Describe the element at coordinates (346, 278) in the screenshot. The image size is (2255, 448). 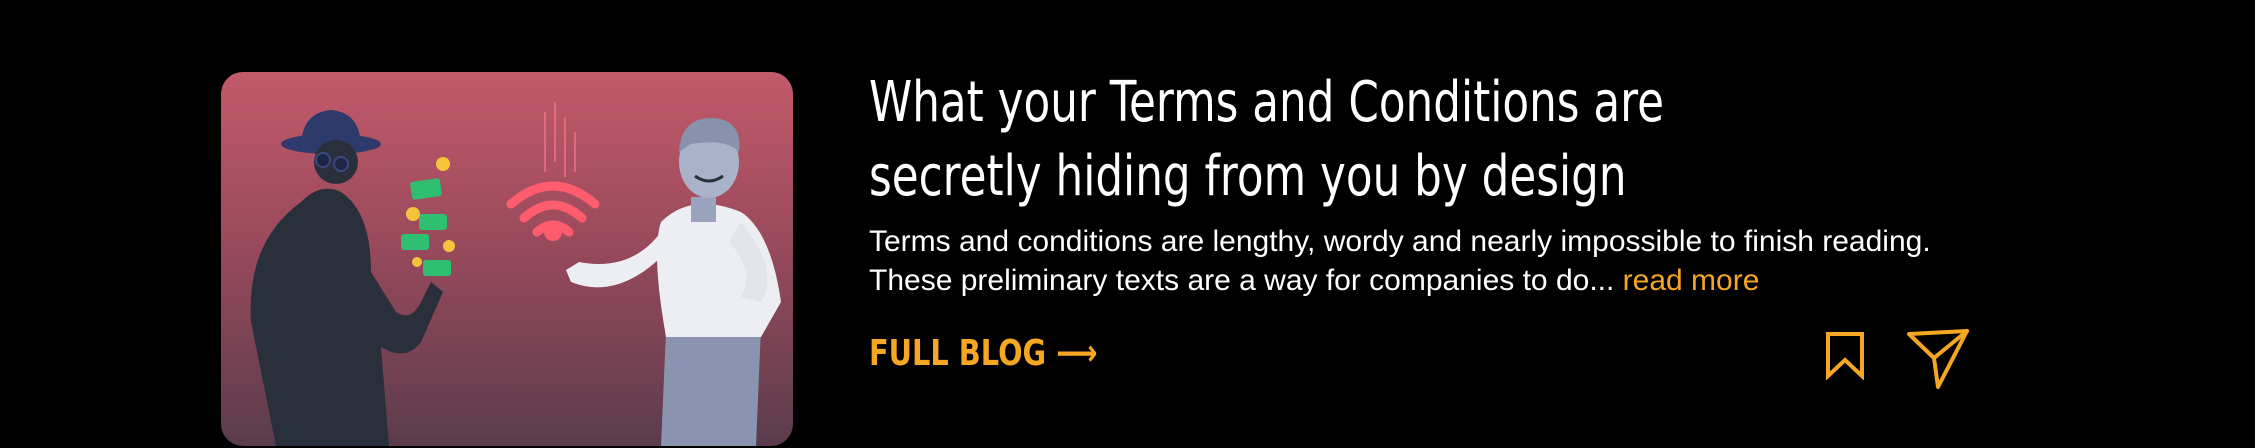
I see `spy-figure` at that location.